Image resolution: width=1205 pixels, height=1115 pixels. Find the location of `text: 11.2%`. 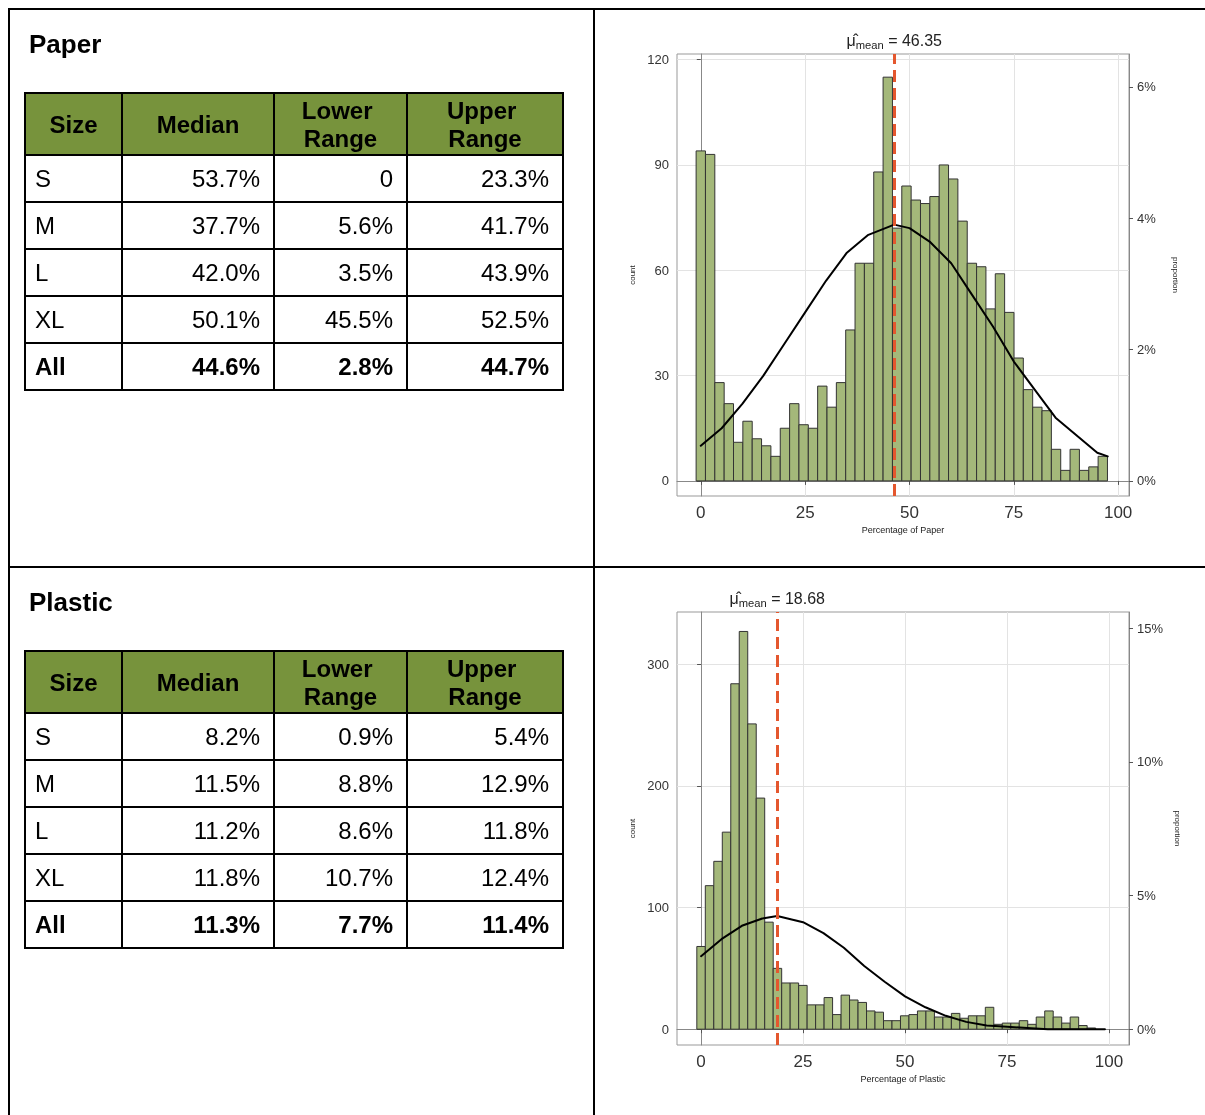

text: 11.2% is located at coordinates (226, 830).